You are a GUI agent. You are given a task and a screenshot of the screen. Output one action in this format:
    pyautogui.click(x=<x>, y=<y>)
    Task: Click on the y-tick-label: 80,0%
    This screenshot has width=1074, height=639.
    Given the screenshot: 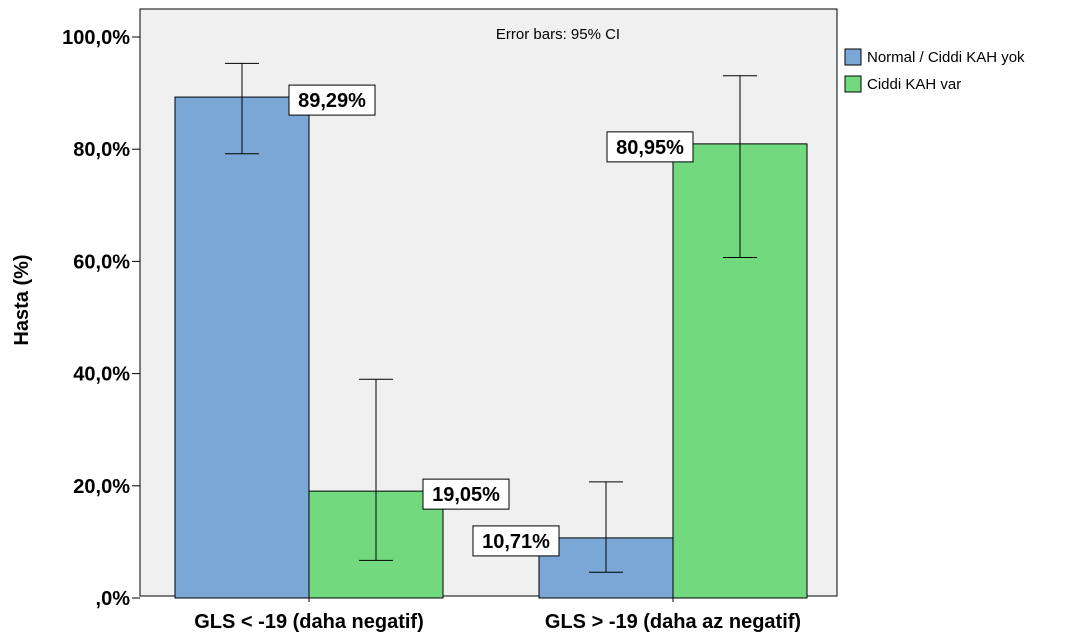 What is the action you would take?
    pyautogui.click(x=101, y=150)
    